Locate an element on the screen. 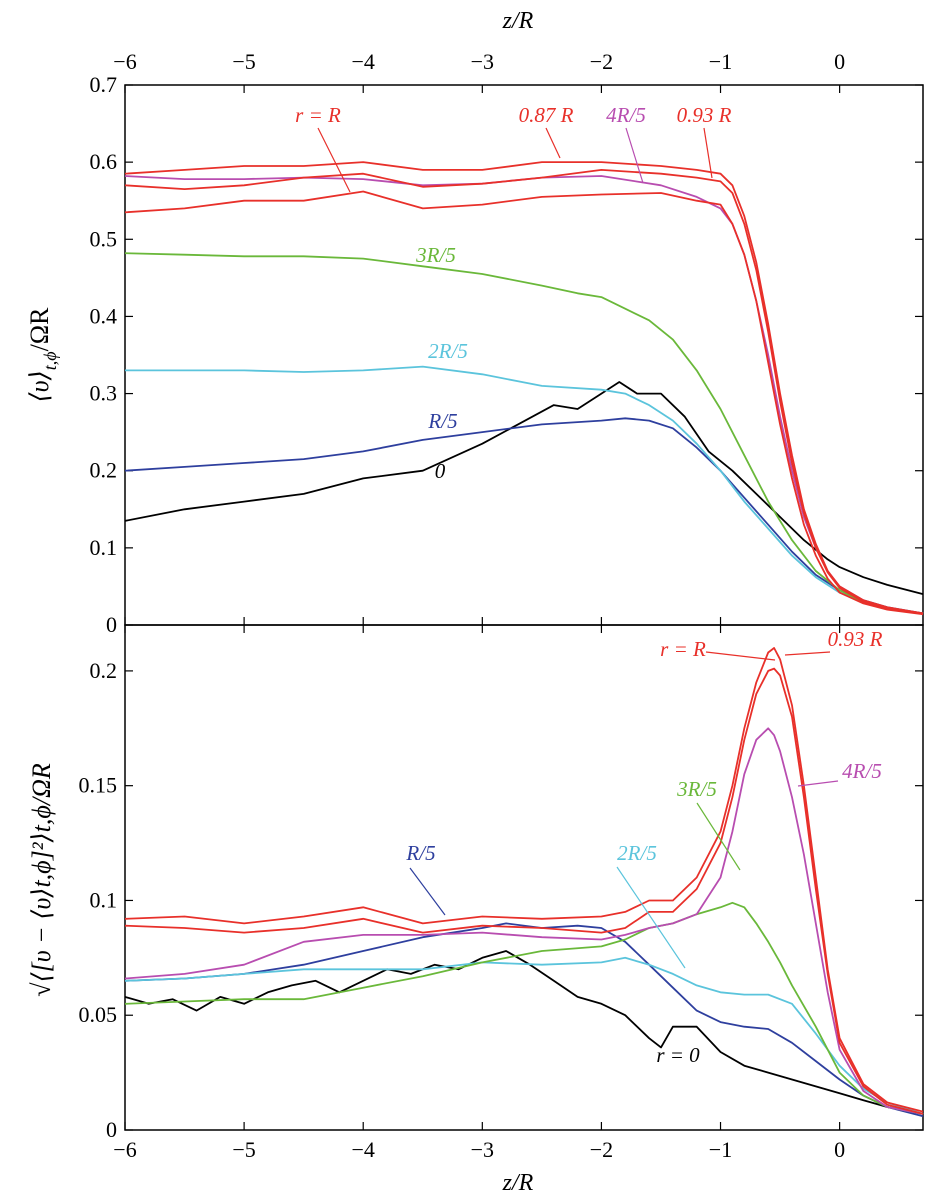 Image resolution: width=935 pixels, height=1203 pixels. x-tick-label-top: 0 is located at coordinates (839, 61).